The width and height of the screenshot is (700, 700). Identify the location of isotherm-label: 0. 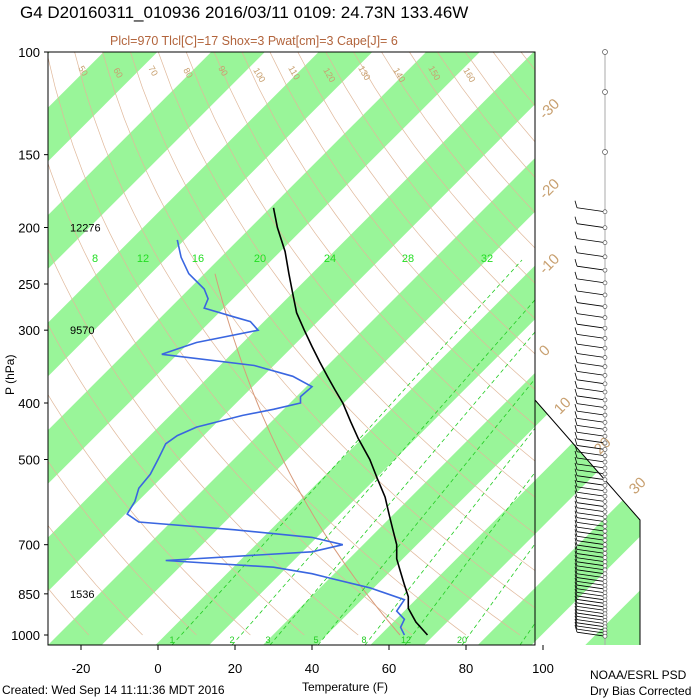
(545, 351).